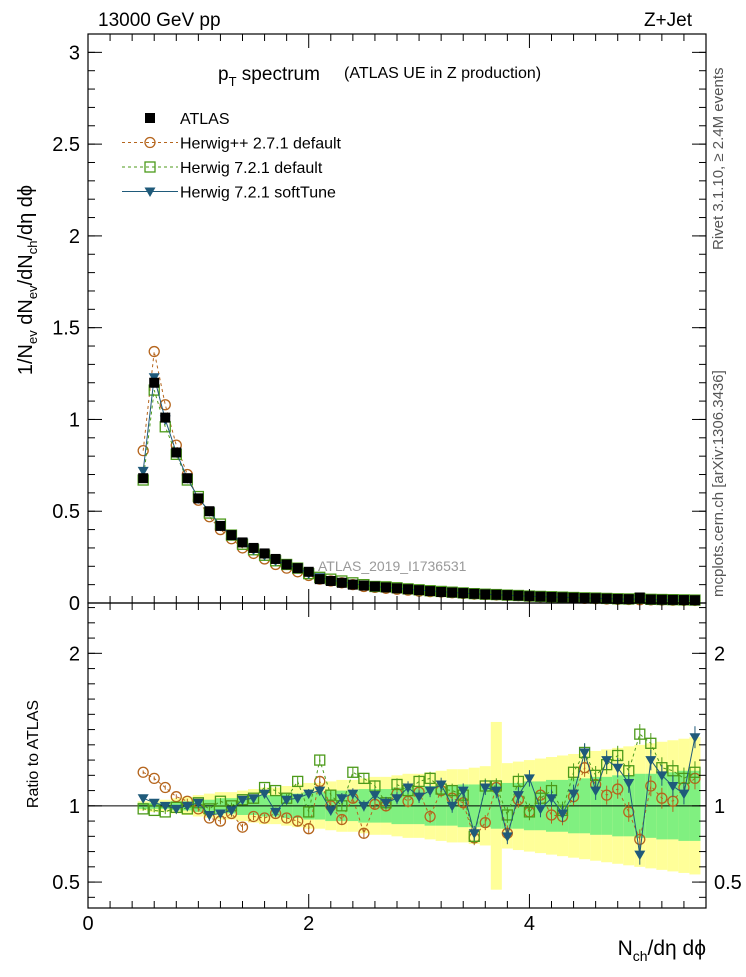 This screenshot has height=977, width=746. What do you see at coordinates (27, 280) in the screenshot?
I see `main-ylabel: 1/Nev dNev/dNch/dη dϕ` at bounding box center [27, 280].